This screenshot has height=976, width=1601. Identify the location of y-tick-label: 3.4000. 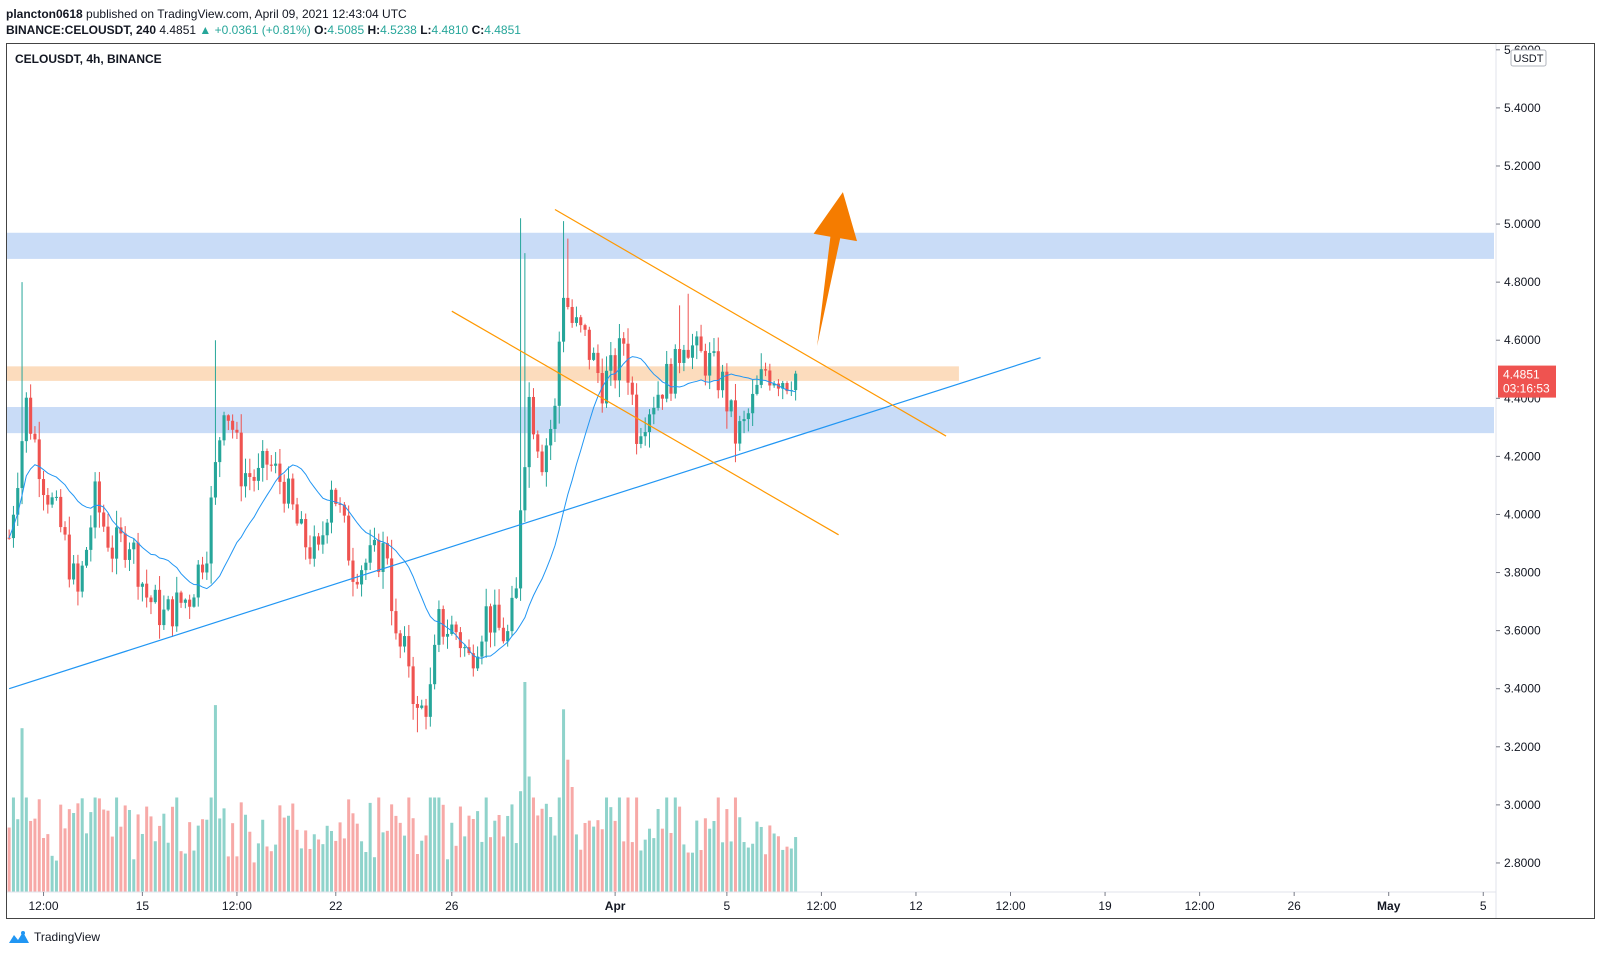
(1522, 689).